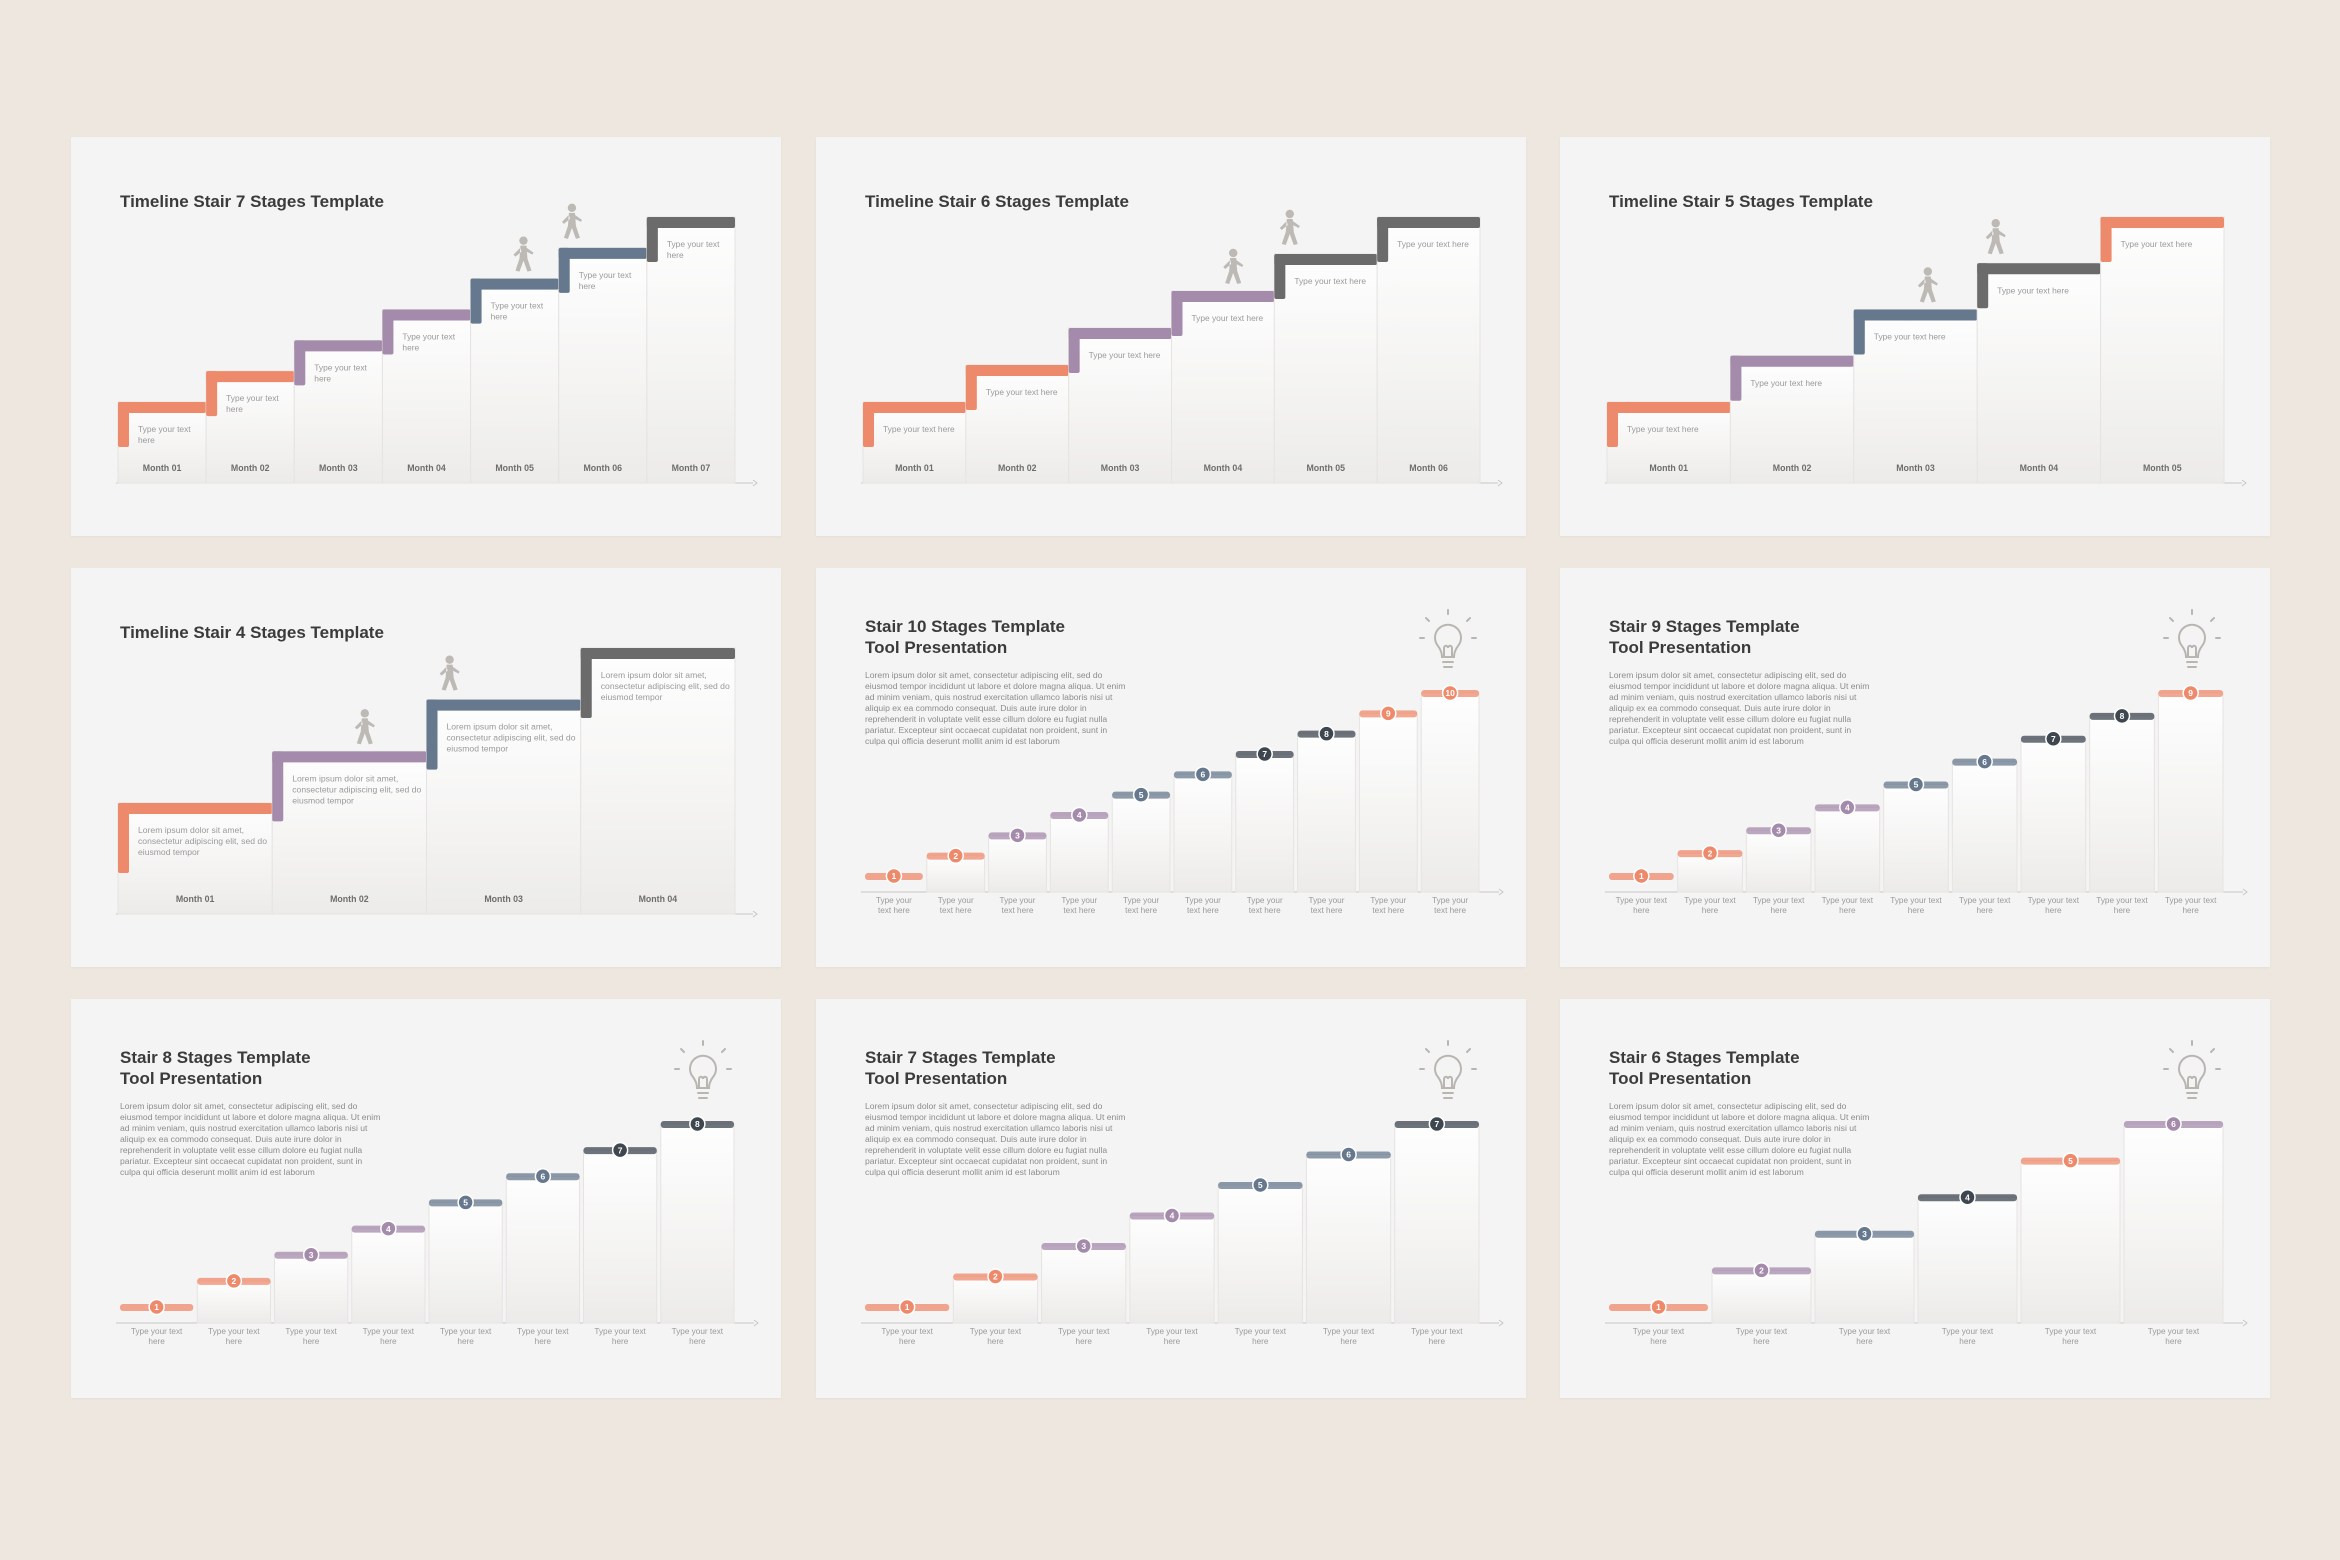 This screenshot has width=2340, height=1560. What do you see at coordinates (1704, 1057) in the screenshot?
I see `slide-title-line1: Stair 6 Stages Template` at bounding box center [1704, 1057].